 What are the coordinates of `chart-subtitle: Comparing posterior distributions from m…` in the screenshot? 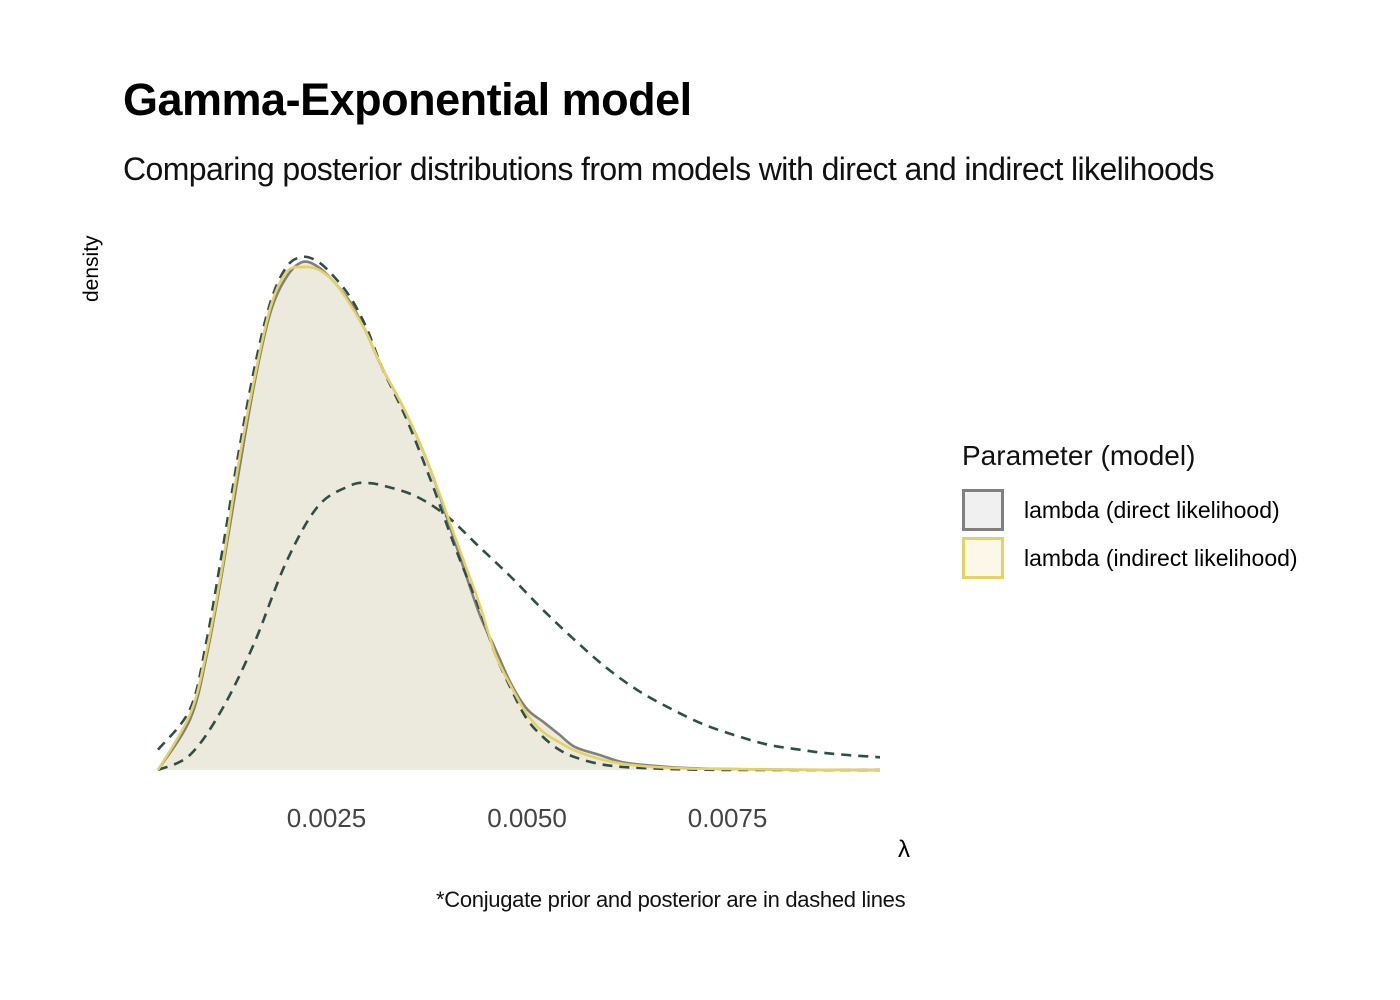 It's located at (668, 169).